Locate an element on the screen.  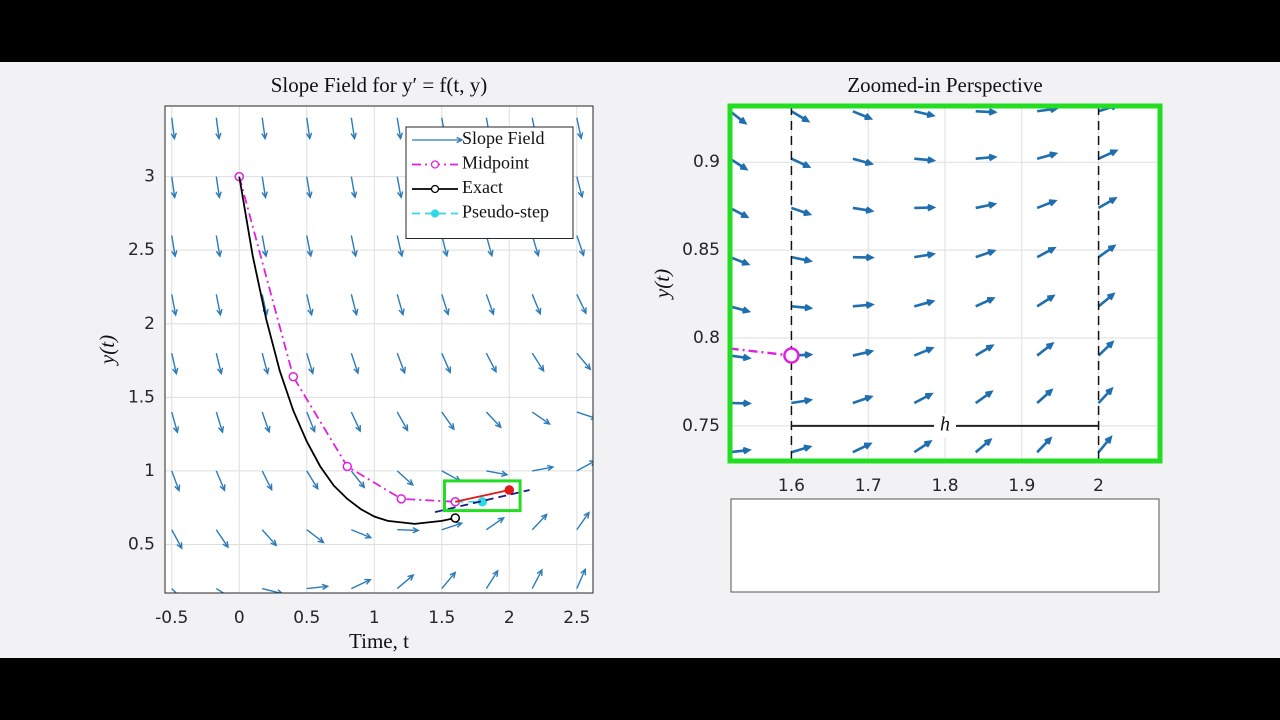
zoom-box is located at coordinates (482, 496).